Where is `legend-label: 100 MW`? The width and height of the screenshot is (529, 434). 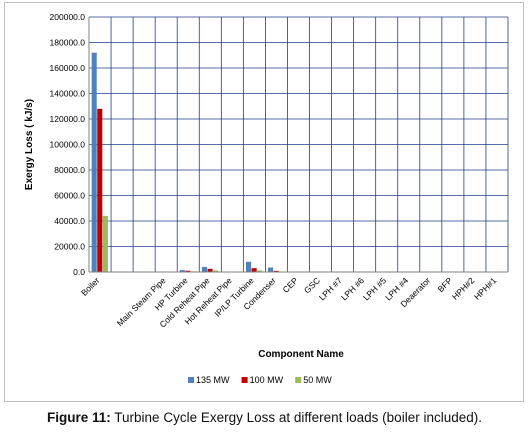 legend-label: 100 MW is located at coordinates (267, 380).